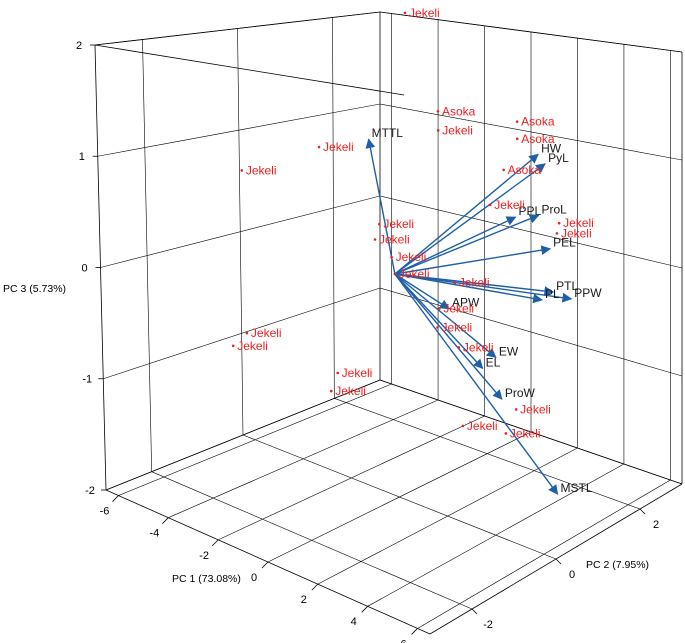  I want to click on y-tick-label: 0, so click(572, 575).